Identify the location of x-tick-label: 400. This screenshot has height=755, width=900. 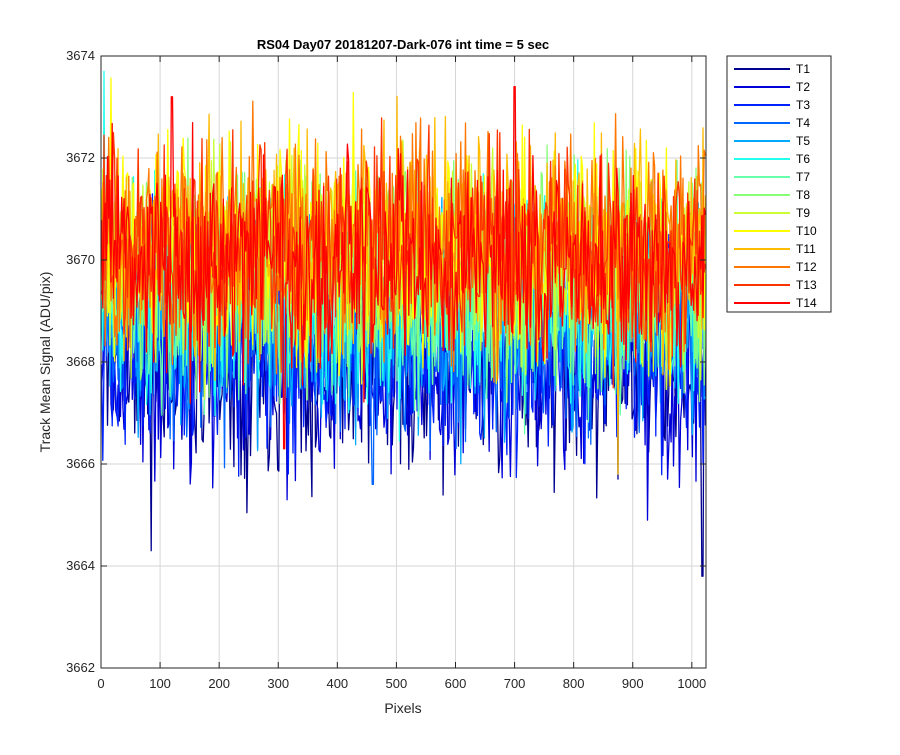
(337, 683).